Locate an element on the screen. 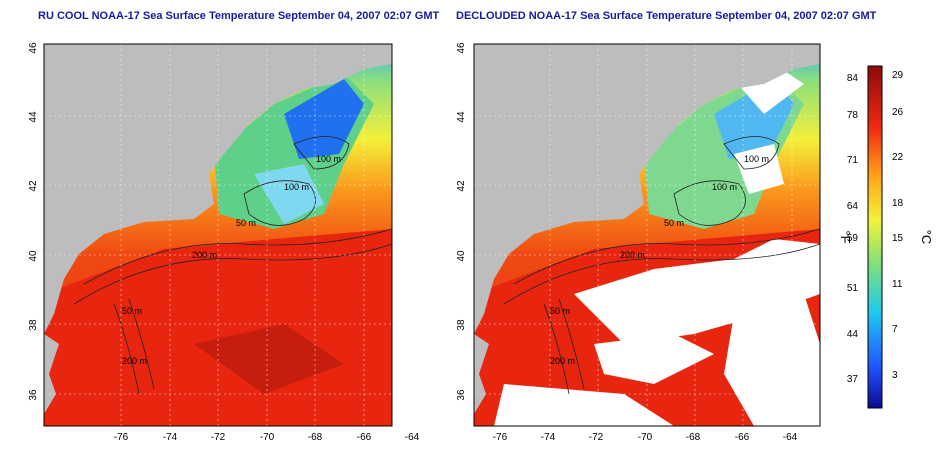 The height and width of the screenshot is (475, 950). colorbar-c-tick: 26 is located at coordinates (898, 112).